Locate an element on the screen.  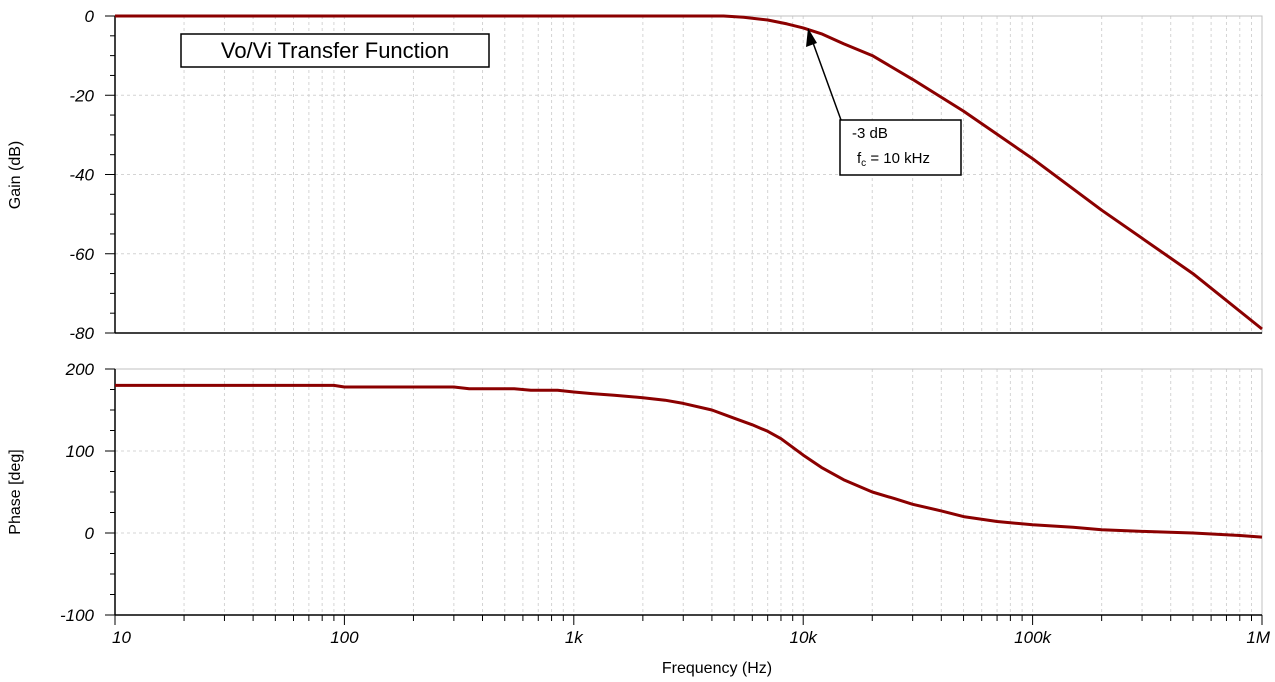
y-tick-label: -80 is located at coordinates (81, 333).